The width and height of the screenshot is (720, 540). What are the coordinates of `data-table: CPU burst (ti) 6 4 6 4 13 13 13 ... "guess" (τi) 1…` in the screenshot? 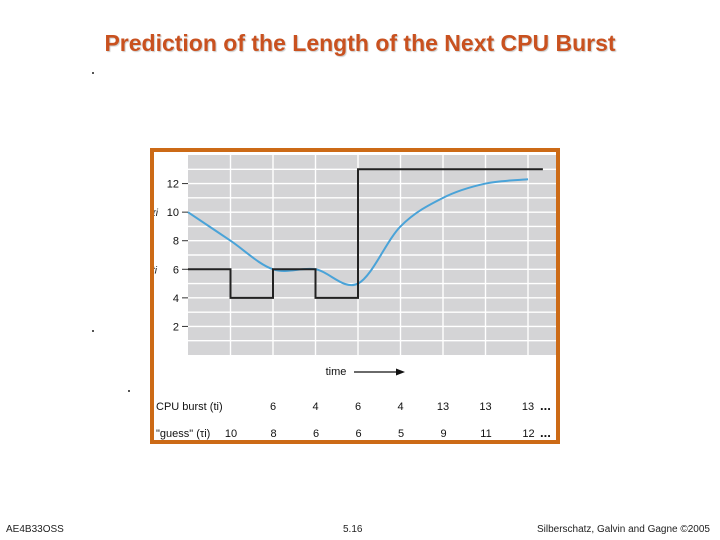 It's located at (353, 419).